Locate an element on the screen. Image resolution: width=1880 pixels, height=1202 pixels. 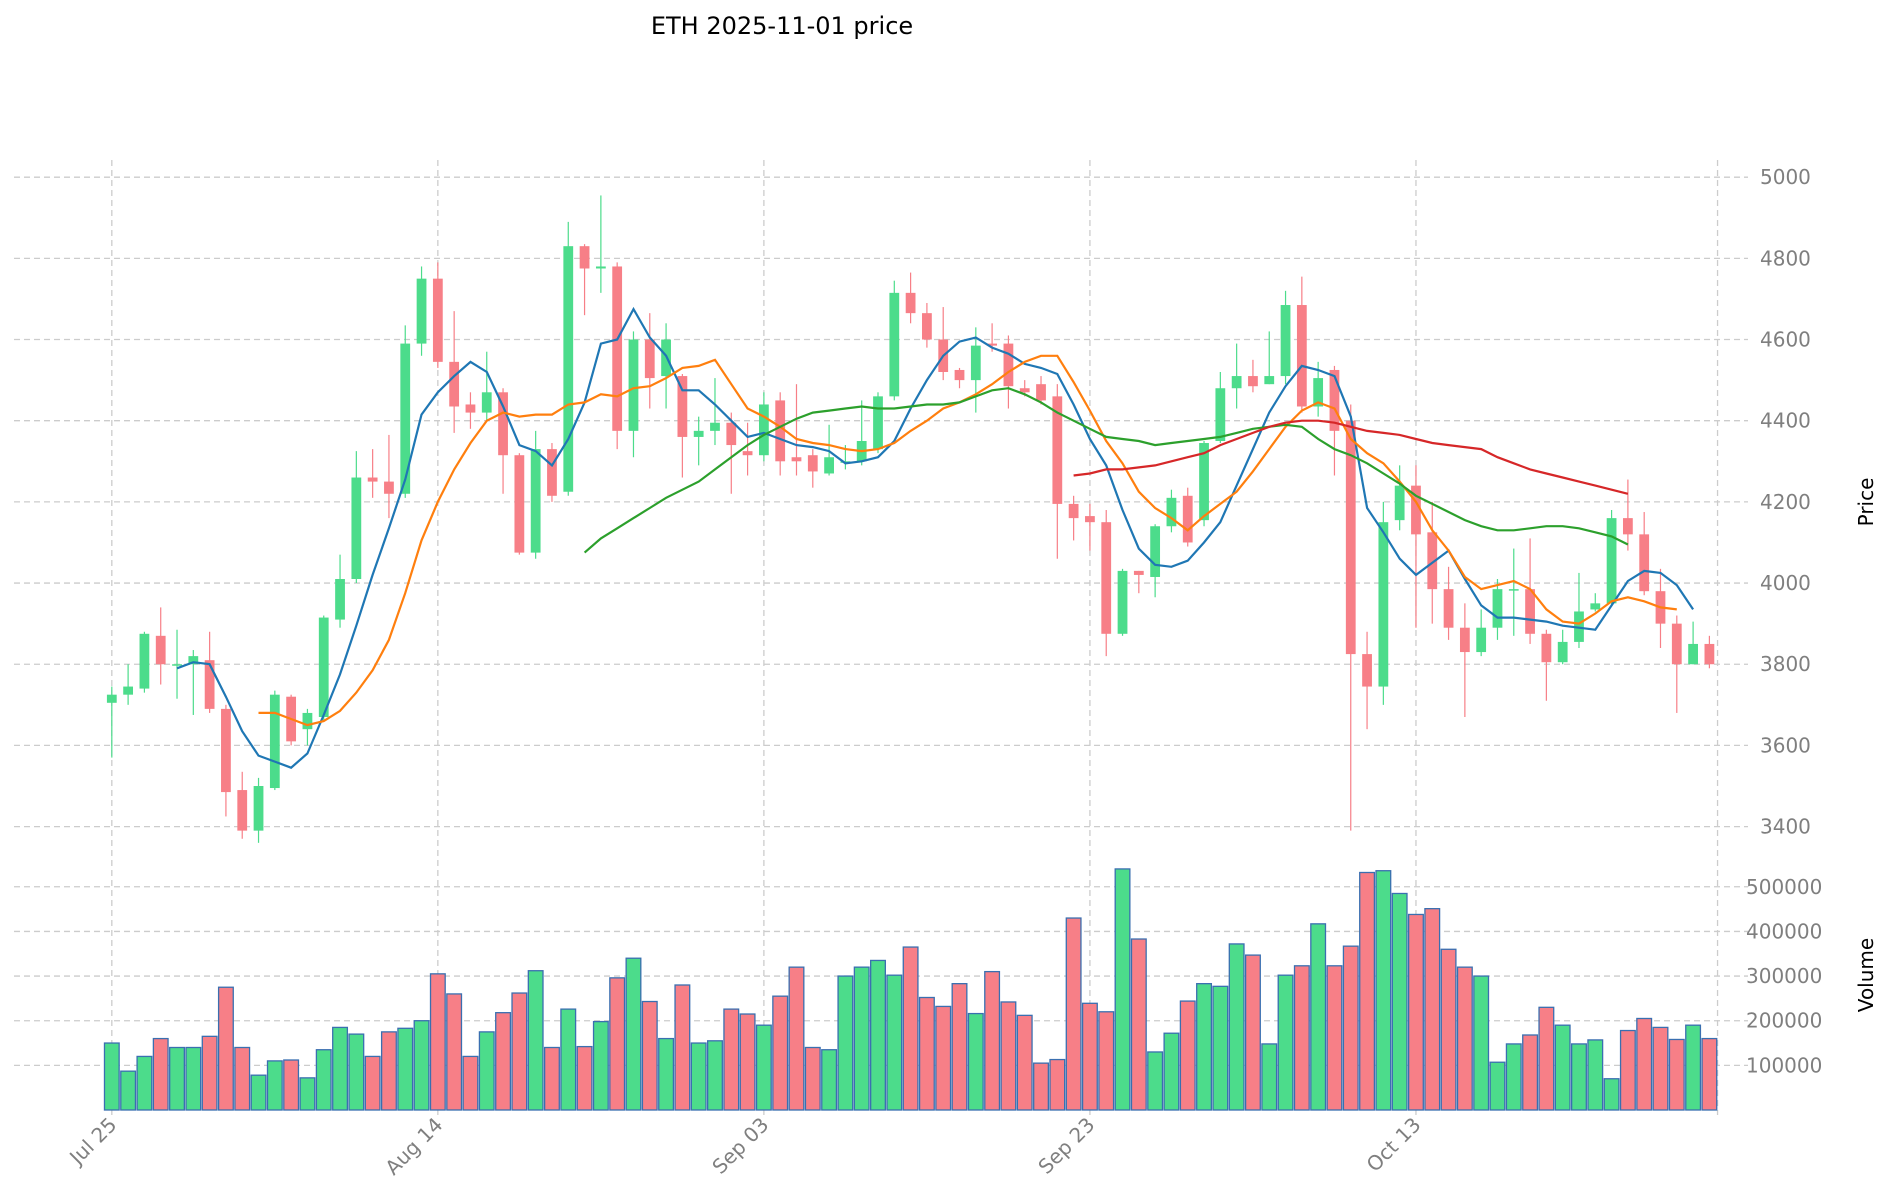
volume-axis-label: Volume is located at coordinates (1866, 975).